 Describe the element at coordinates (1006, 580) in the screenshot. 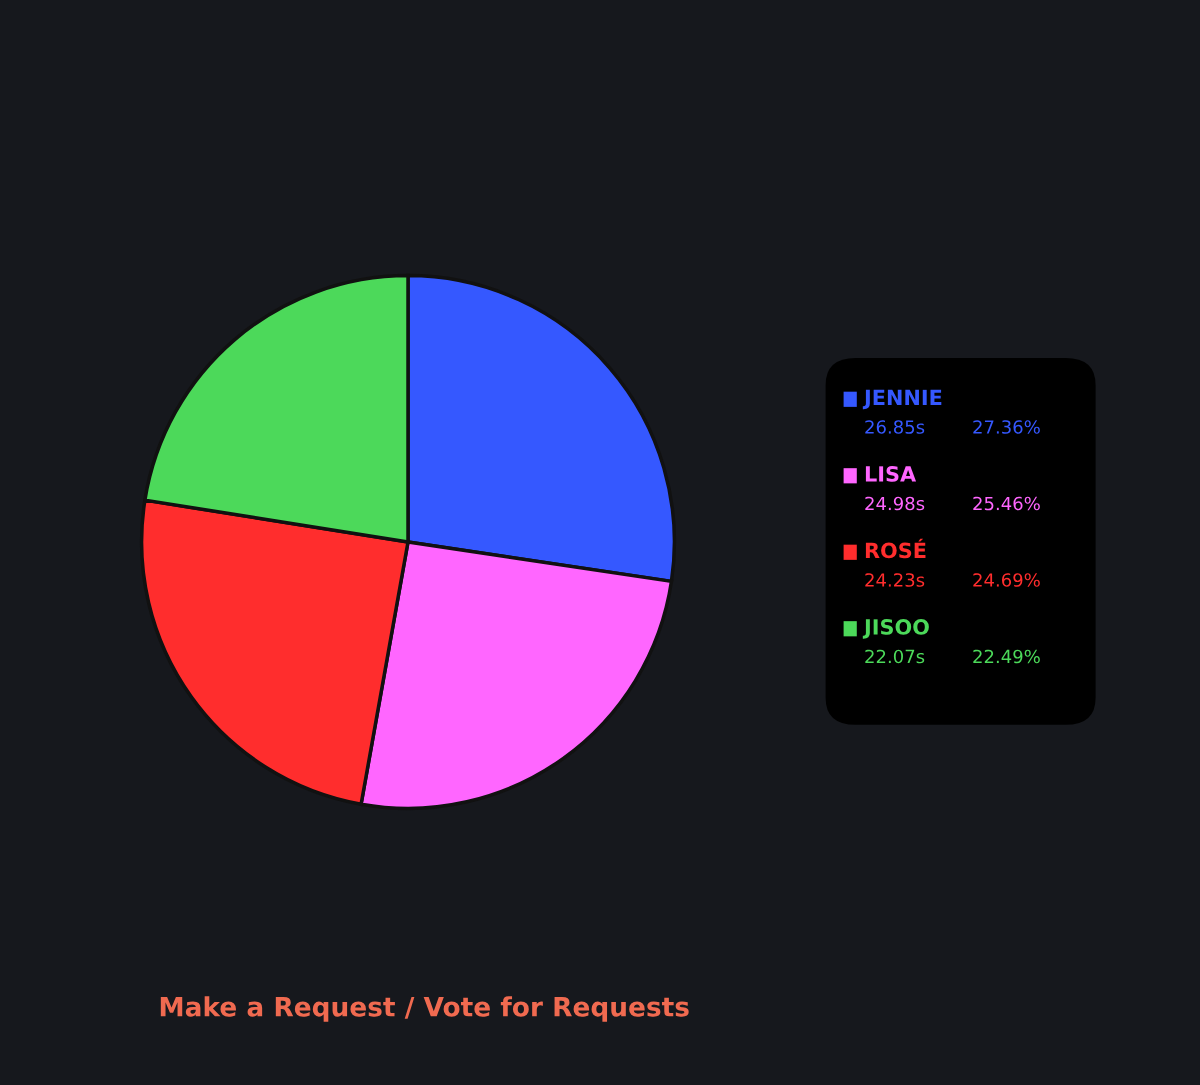

I see `text: 24.69%` at that location.